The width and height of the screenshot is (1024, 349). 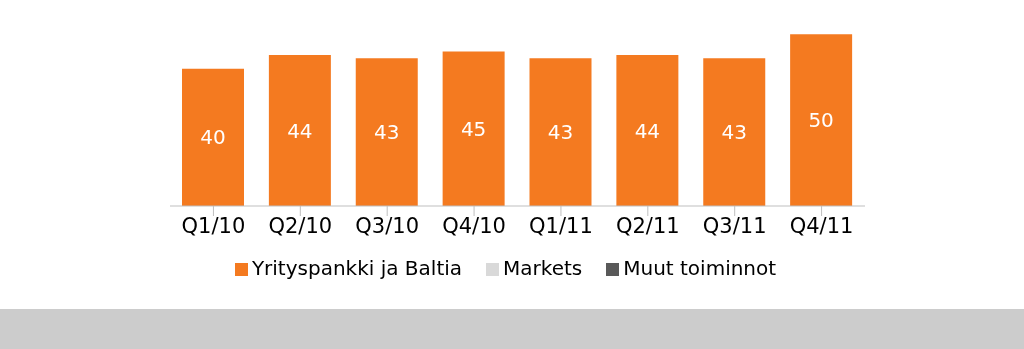 What do you see at coordinates (387, 225) in the screenshot?
I see `x-tick-label: Q3/10` at bounding box center [387, 225].